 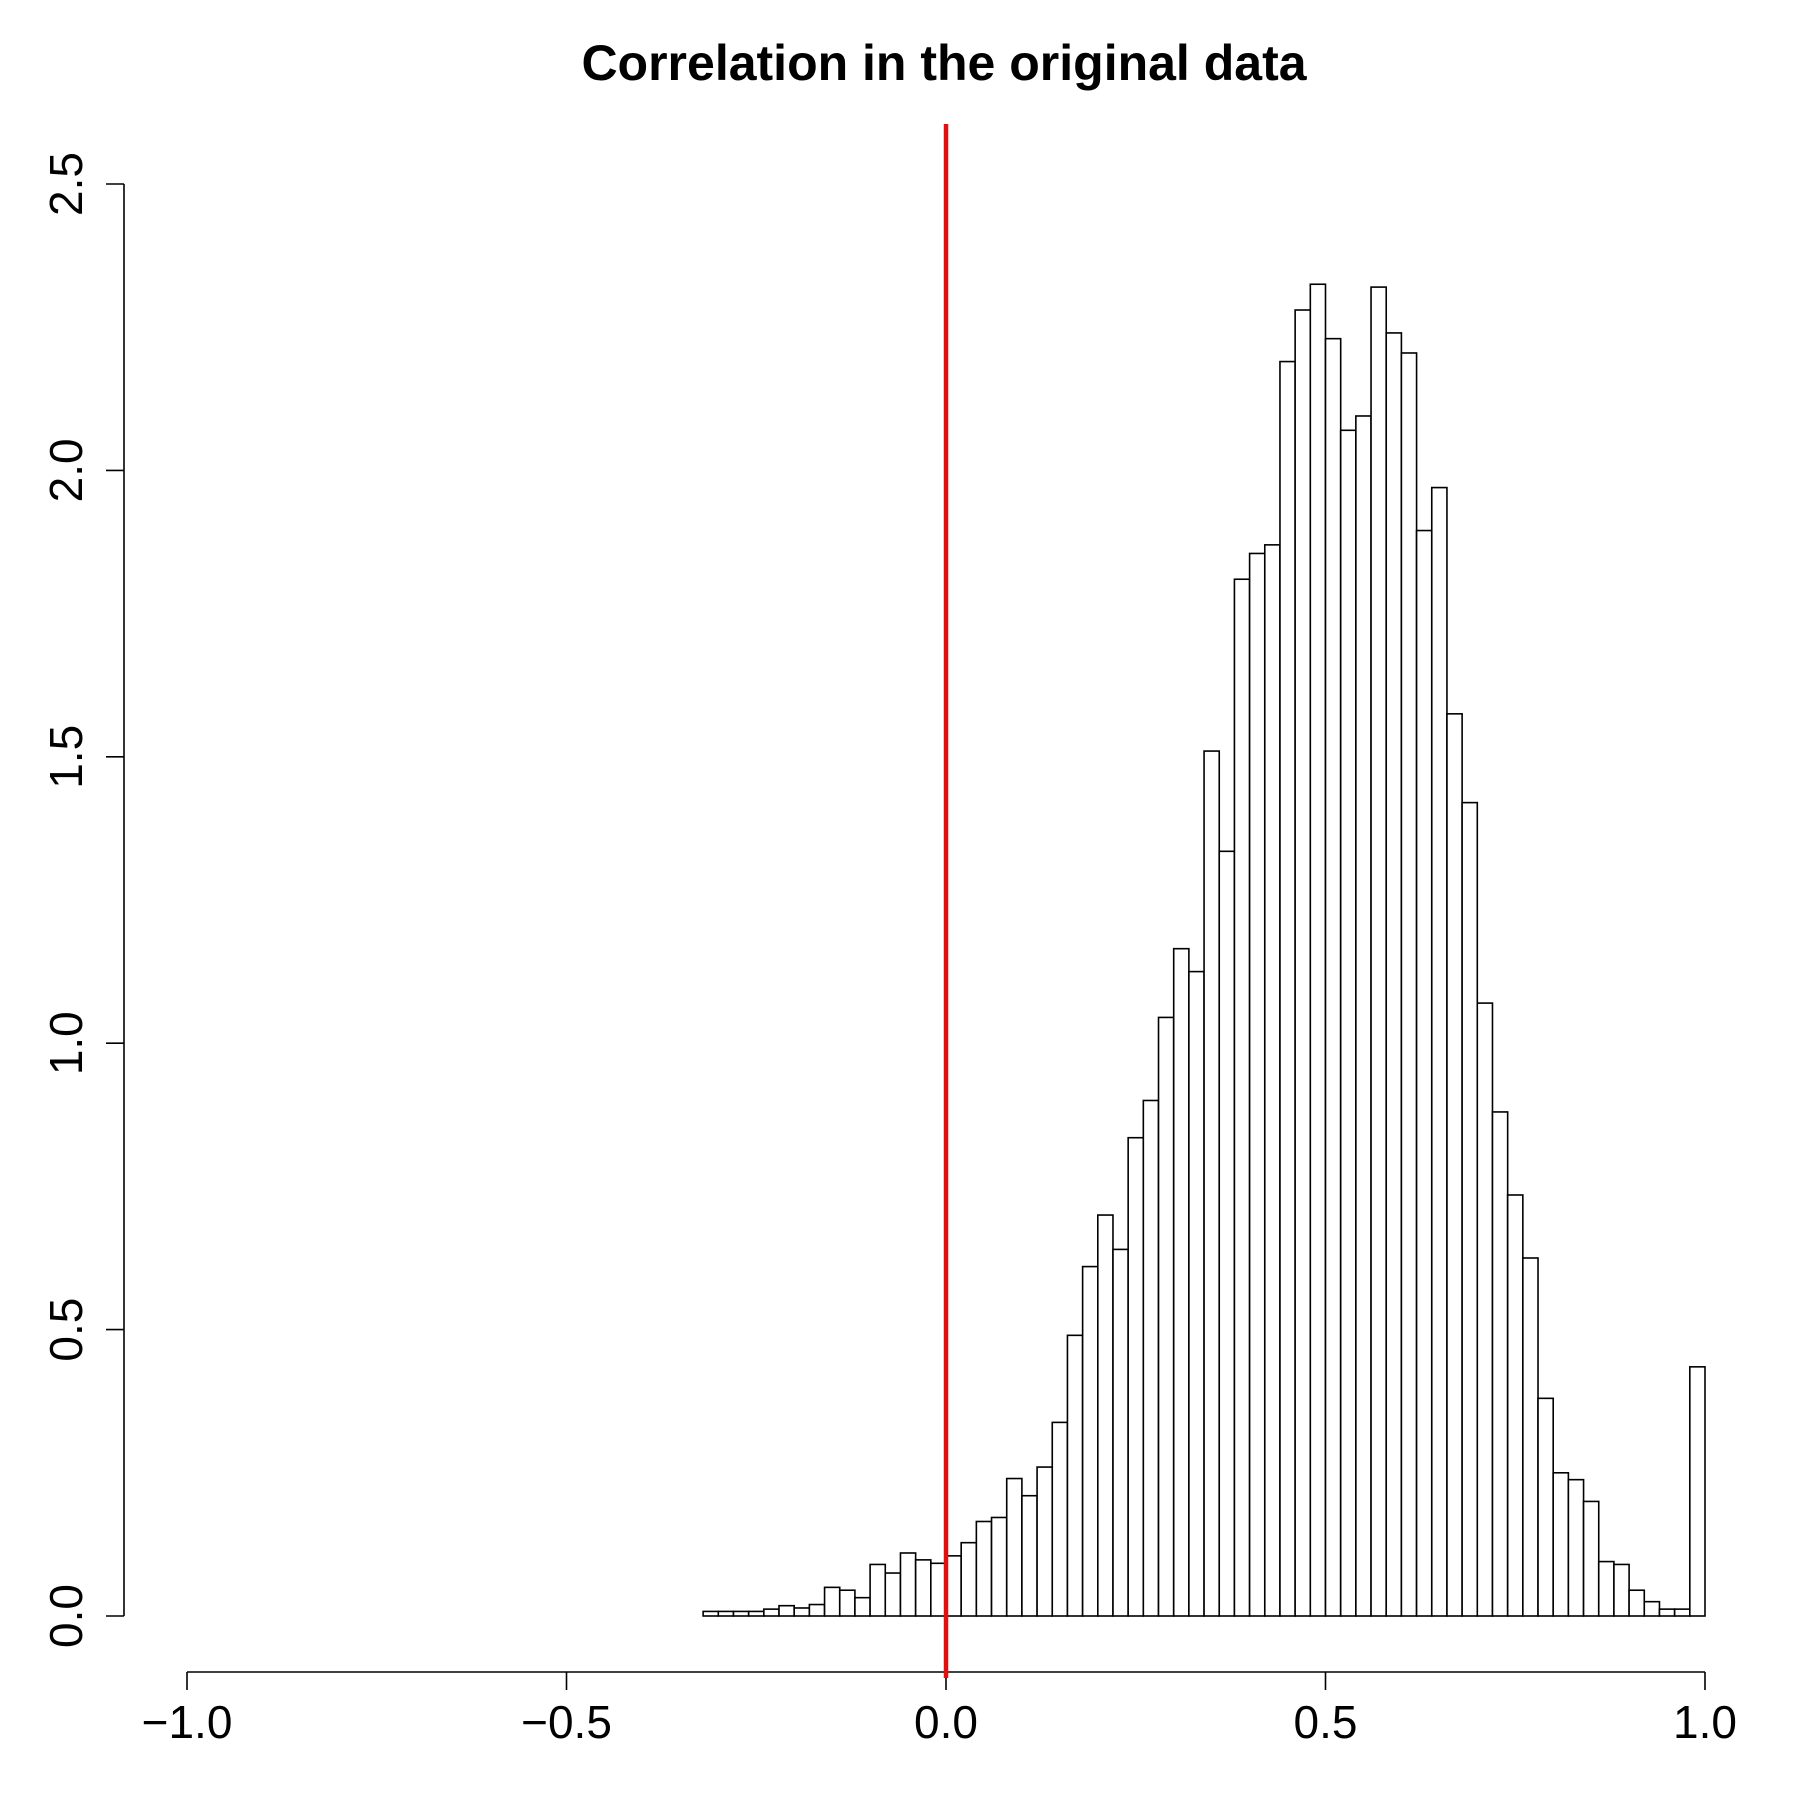 I want to click on y-tick-label: 0.5, so click(x=66, y=1330).